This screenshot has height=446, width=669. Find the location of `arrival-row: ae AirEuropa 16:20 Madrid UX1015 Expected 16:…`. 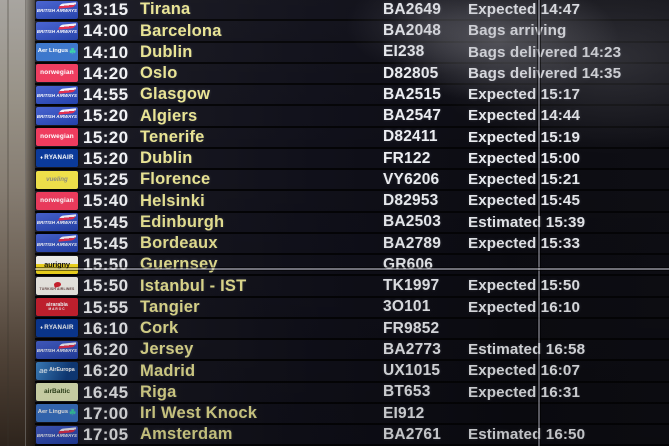

arrival-row: ae AirEuropa 16:20 Madrid UX1015 Expected 16:… is located at coordinates (352, 372).